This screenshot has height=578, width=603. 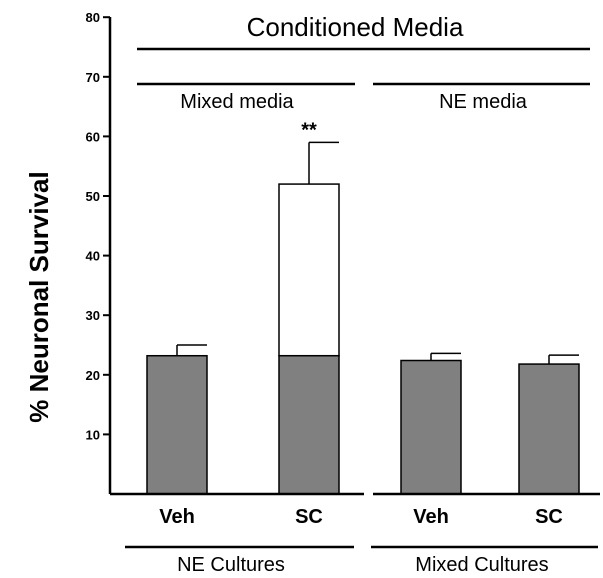 I want to click on significance-marker: **, so click(x=309, y=130).